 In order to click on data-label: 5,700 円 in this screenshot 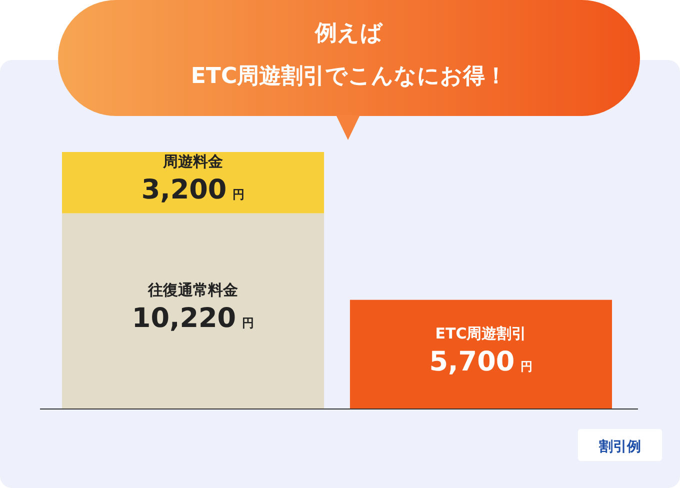, I will do `click(481, 362)`.